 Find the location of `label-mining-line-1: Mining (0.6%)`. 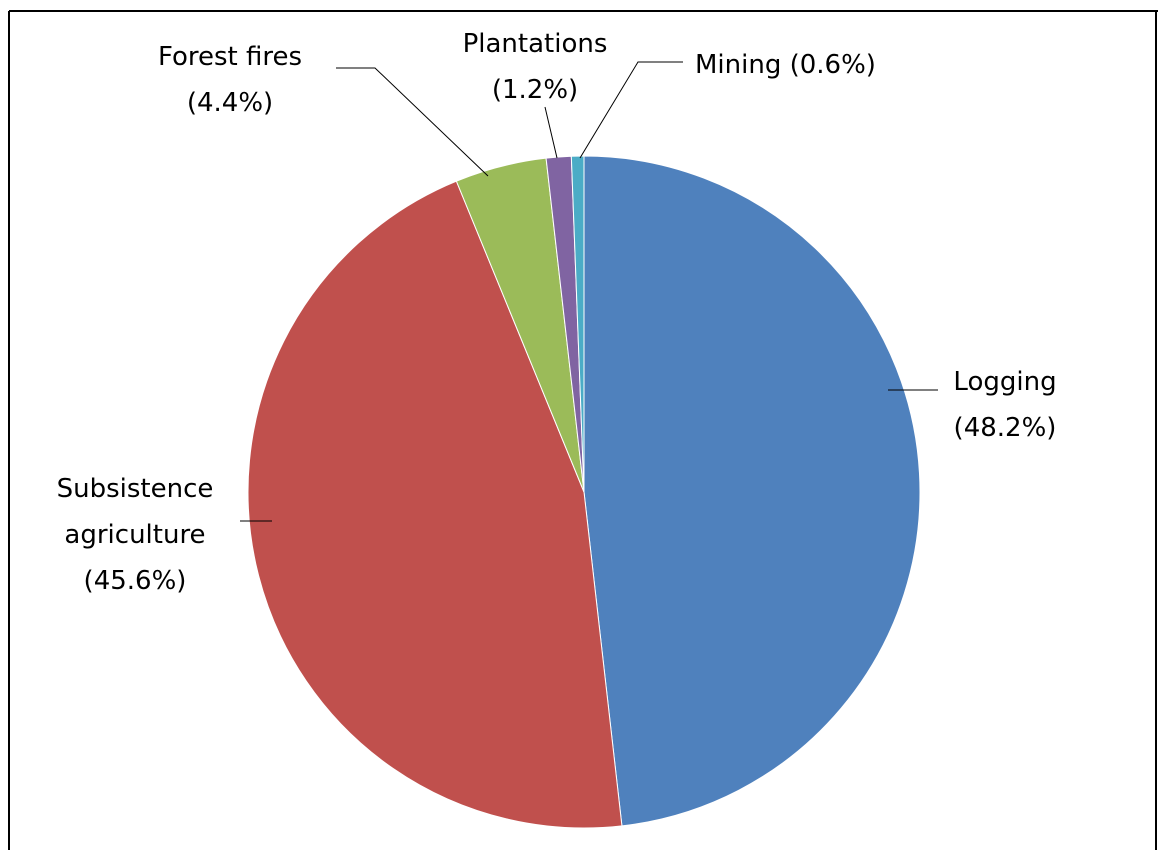

label-mining-line-1: Mining (0.6%) is located at coordinates (785, 65).